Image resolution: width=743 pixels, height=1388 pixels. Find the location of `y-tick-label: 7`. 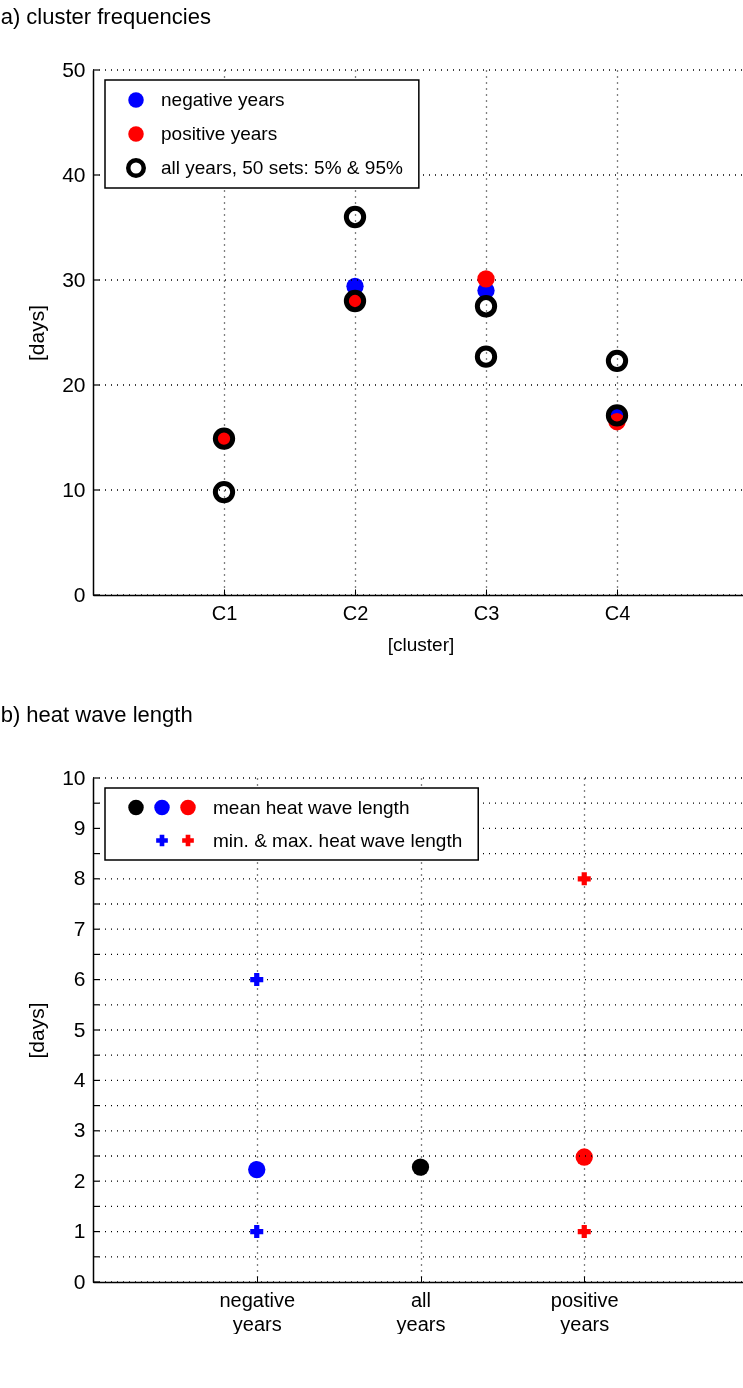

y-tick-label: 7 is located at coordinates (79, 928).